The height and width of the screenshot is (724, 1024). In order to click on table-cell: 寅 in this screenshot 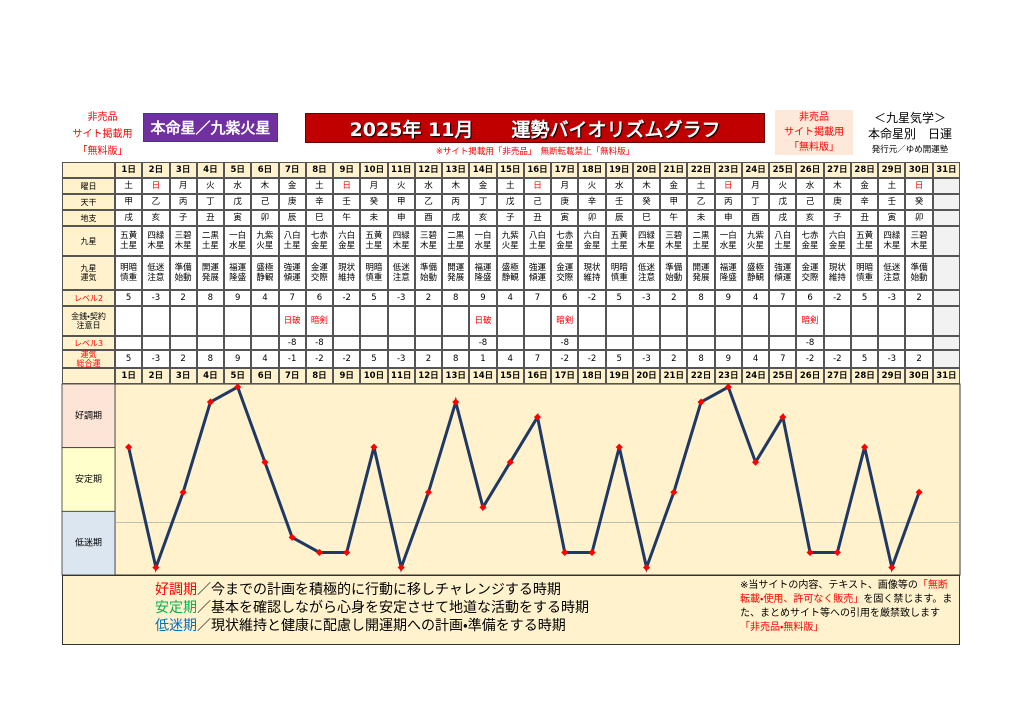, I will do `click(238, 218)`.